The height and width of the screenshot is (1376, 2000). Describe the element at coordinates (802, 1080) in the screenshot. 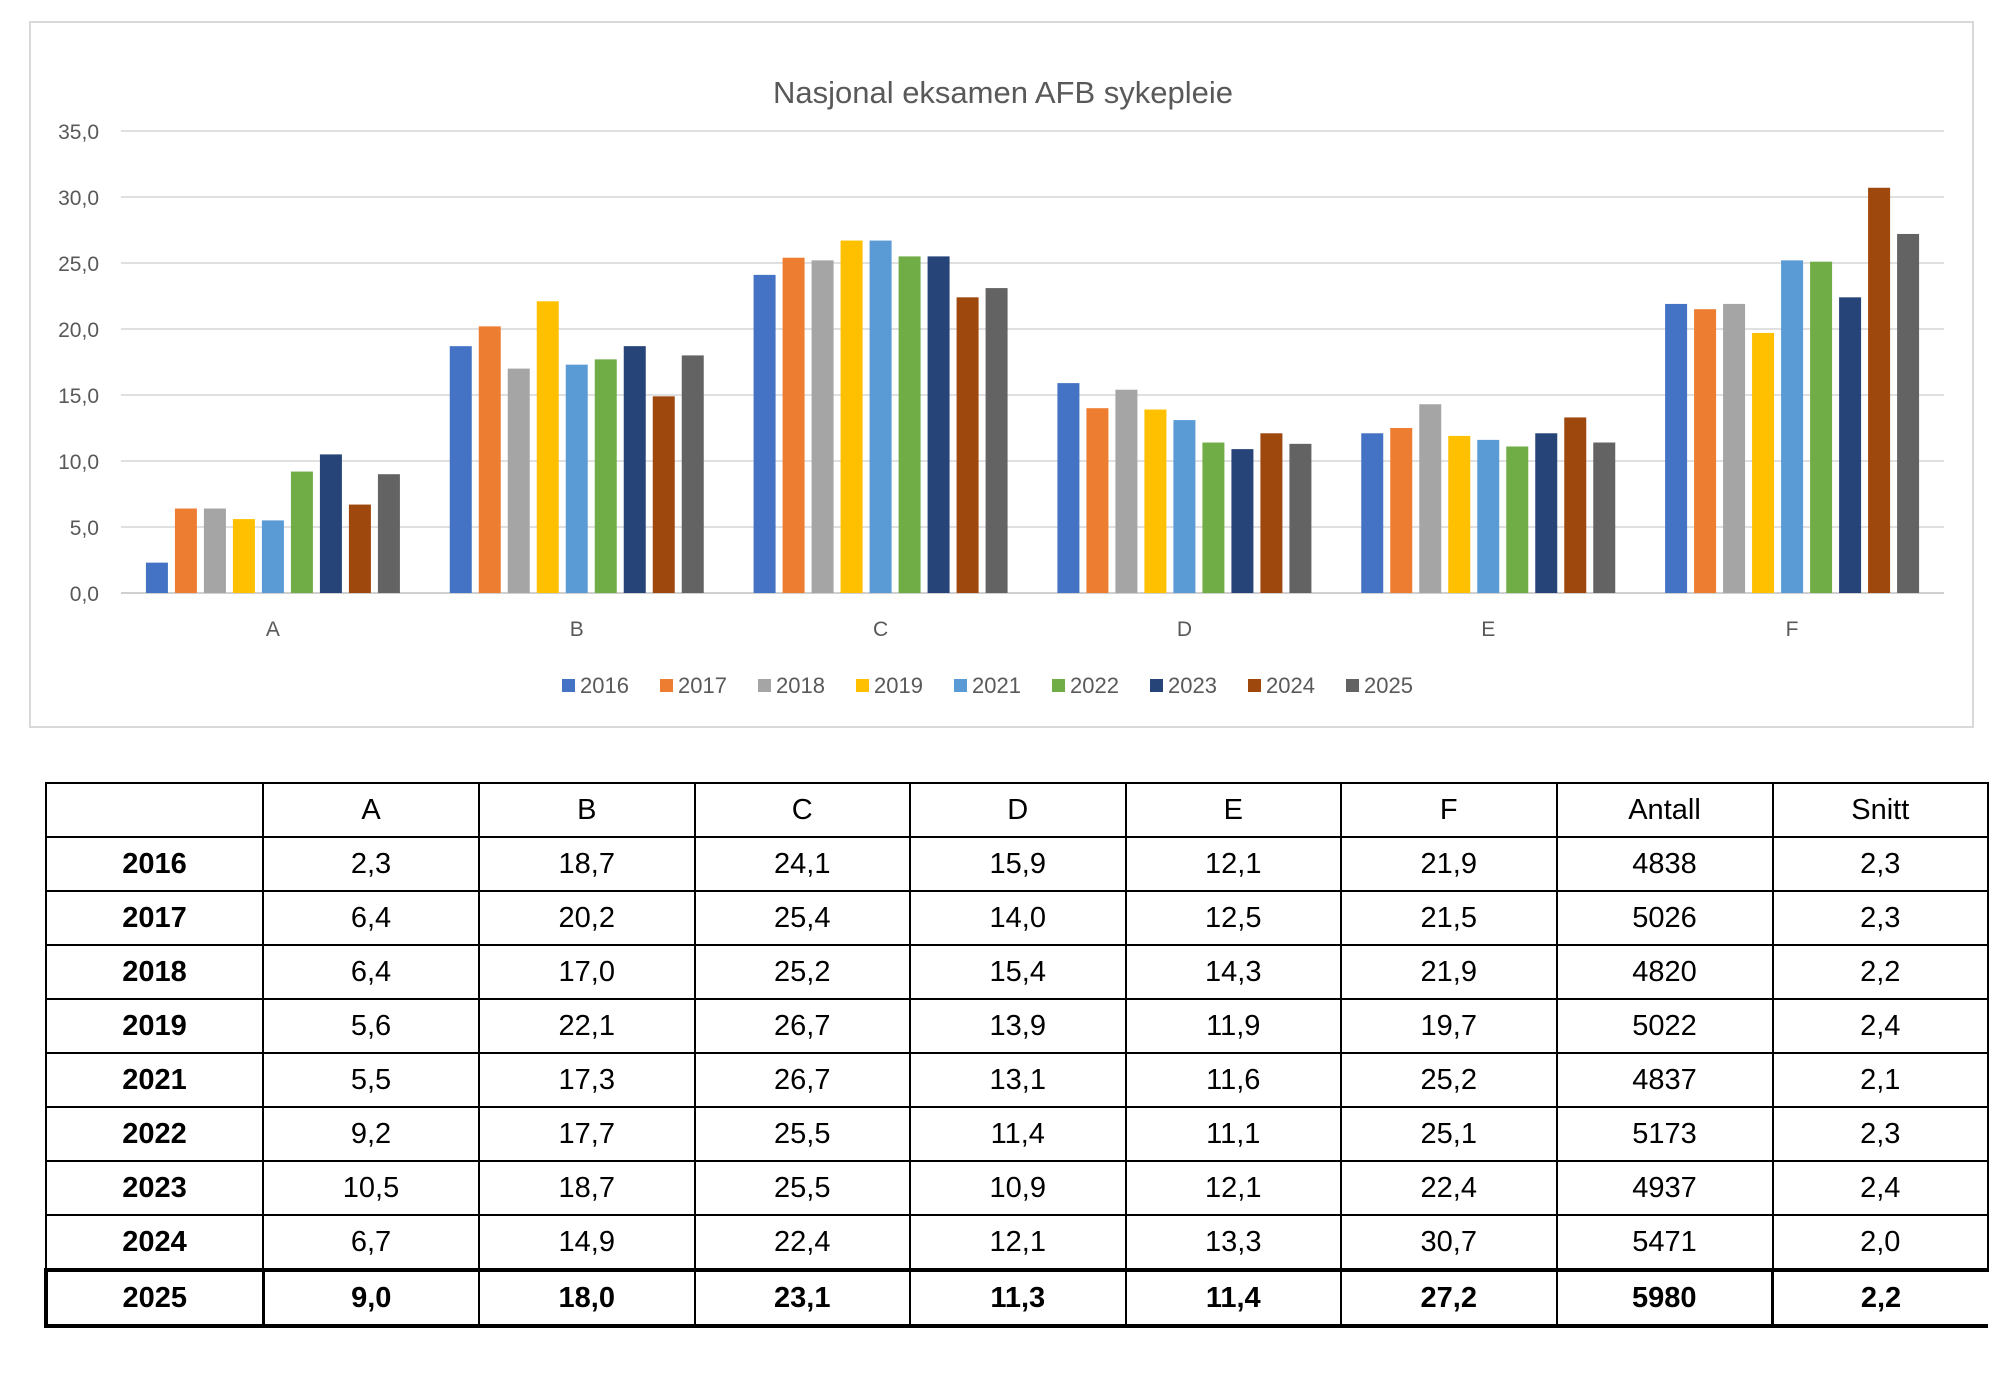

I see `table-cell: 26,7` at that location.